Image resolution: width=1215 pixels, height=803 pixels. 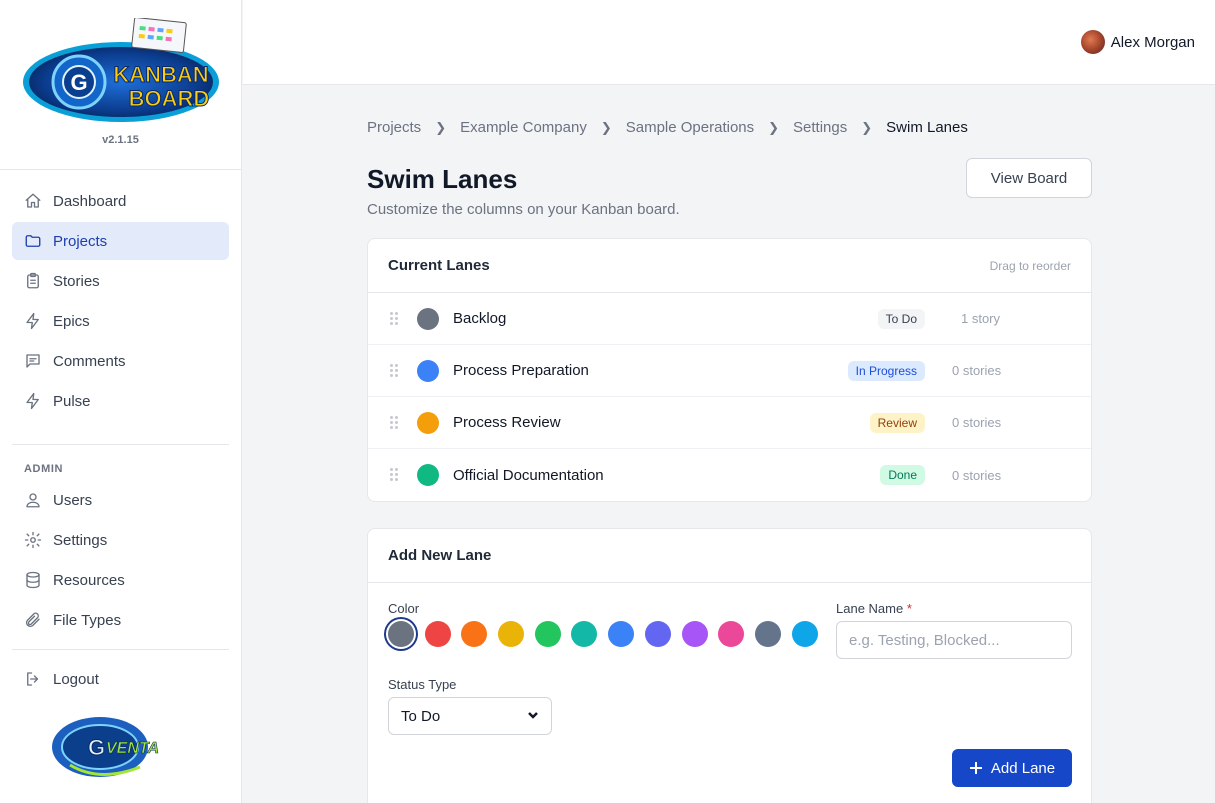 What do you see at coordinates (33, 540) in the screenshot?
I see `gear-icon` at bounding box center [33, 540].